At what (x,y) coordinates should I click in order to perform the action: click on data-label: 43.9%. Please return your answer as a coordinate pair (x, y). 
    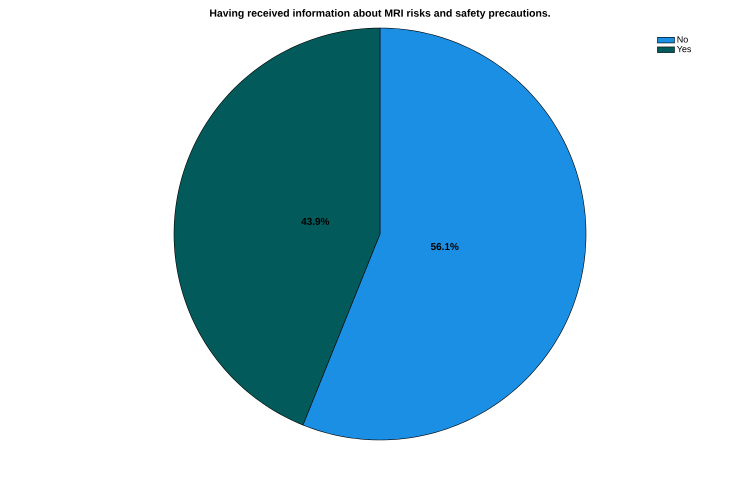
    Looking at the image, I should click on (315, 221).